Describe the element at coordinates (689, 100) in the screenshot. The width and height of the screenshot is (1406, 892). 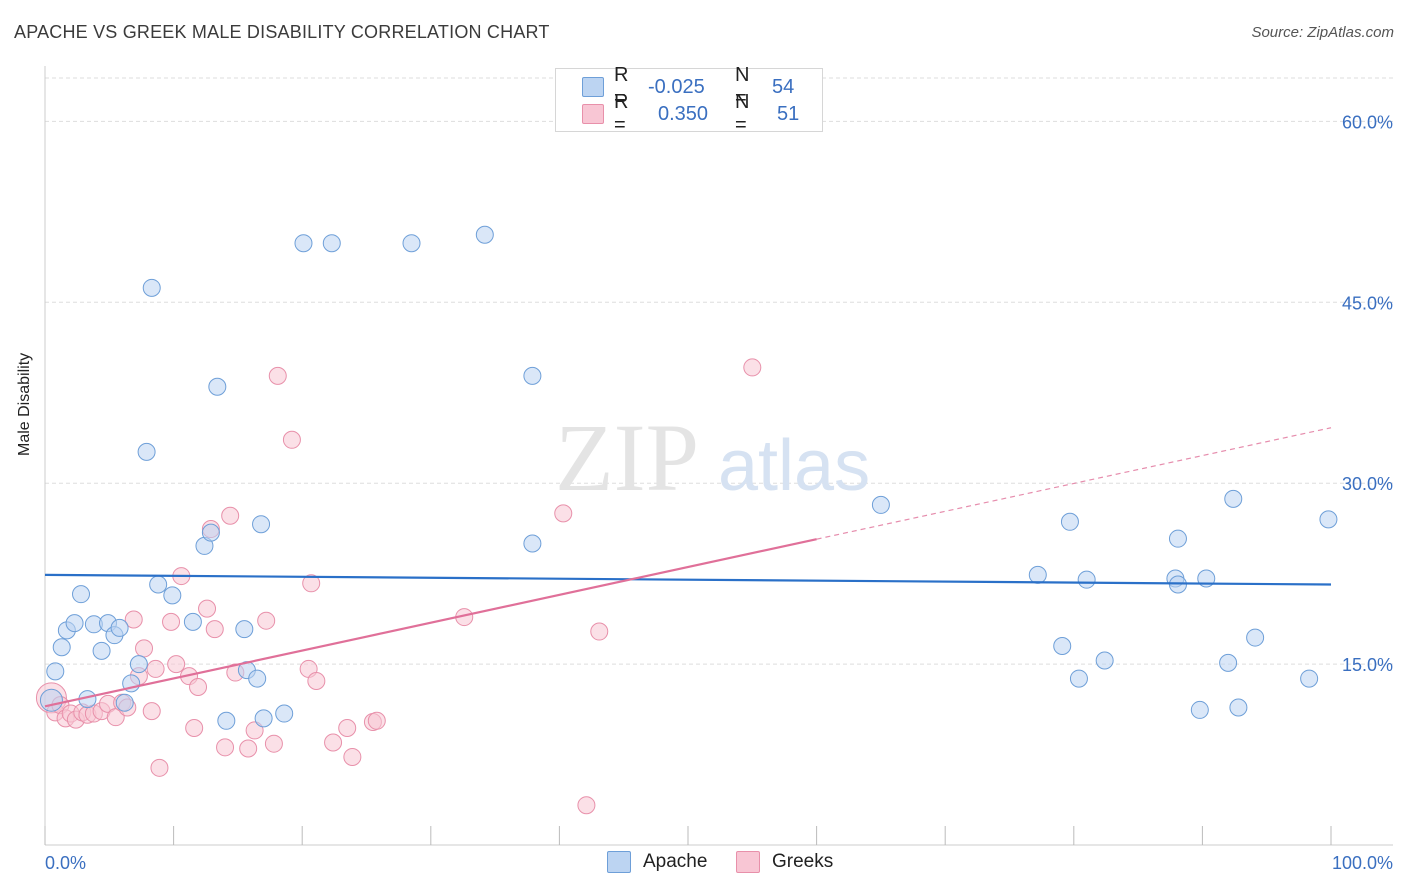
I see `stats-legend: R = -0.025 N = 54 R = 0.350 N = 51` at that location.